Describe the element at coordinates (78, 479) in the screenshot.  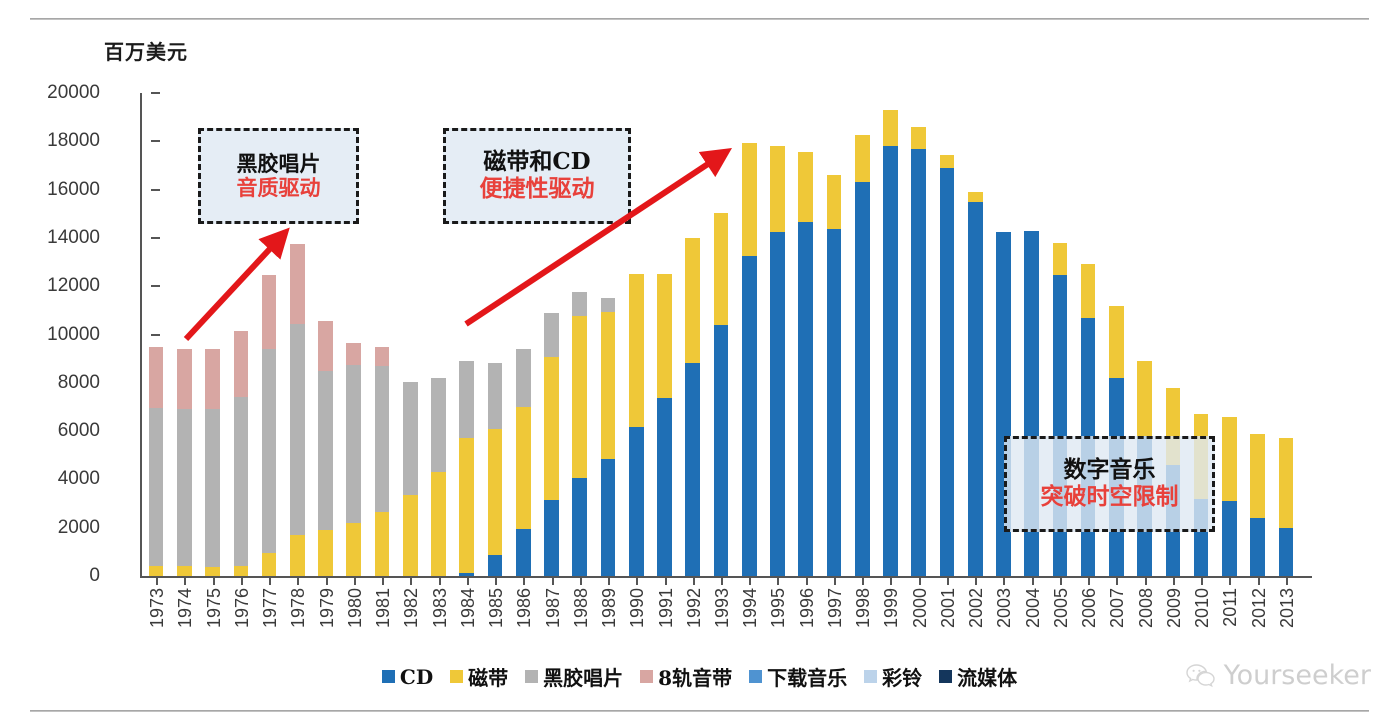
I see `y-axis-tick-label: 4000` at that location.